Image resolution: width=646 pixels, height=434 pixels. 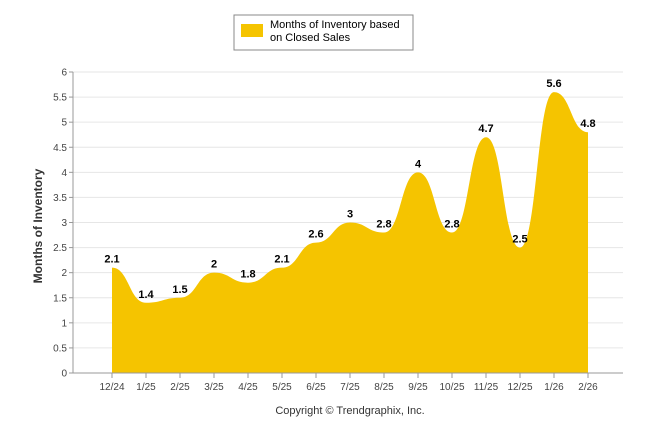 What do you see at coordinates (64, 123) in the screenshot?
I see `y-tick-label: 5` at bounding box center [64, 123].